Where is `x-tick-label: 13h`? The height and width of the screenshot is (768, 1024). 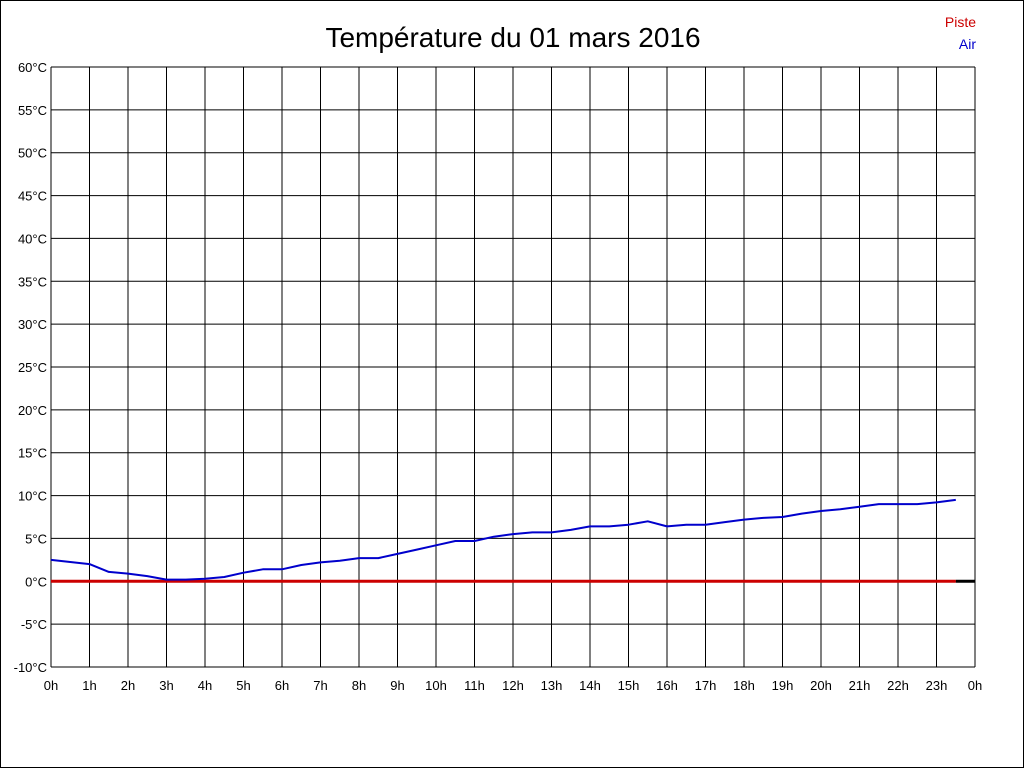 x-tick-label: 13h is located at coordinates (552, 685).